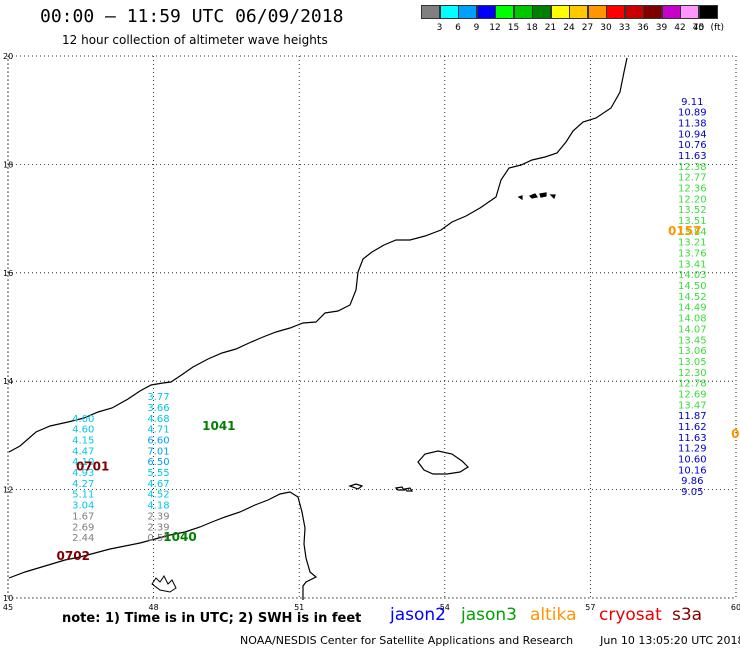 This screenshot has width=740, height=650. Describe the element at coordinates (513, 28) in the screenshot. I see `legend-label: 15` at that location.